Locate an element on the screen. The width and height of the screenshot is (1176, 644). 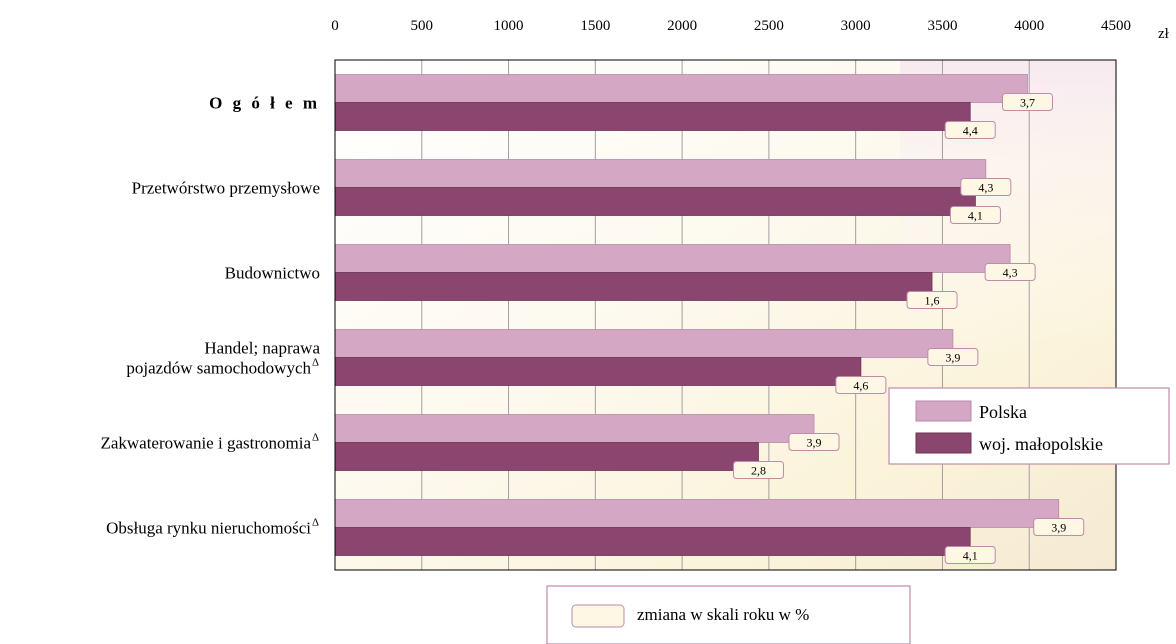
category-label: Obsługa rynku nieruchomości is located at coordinates (208, 528).